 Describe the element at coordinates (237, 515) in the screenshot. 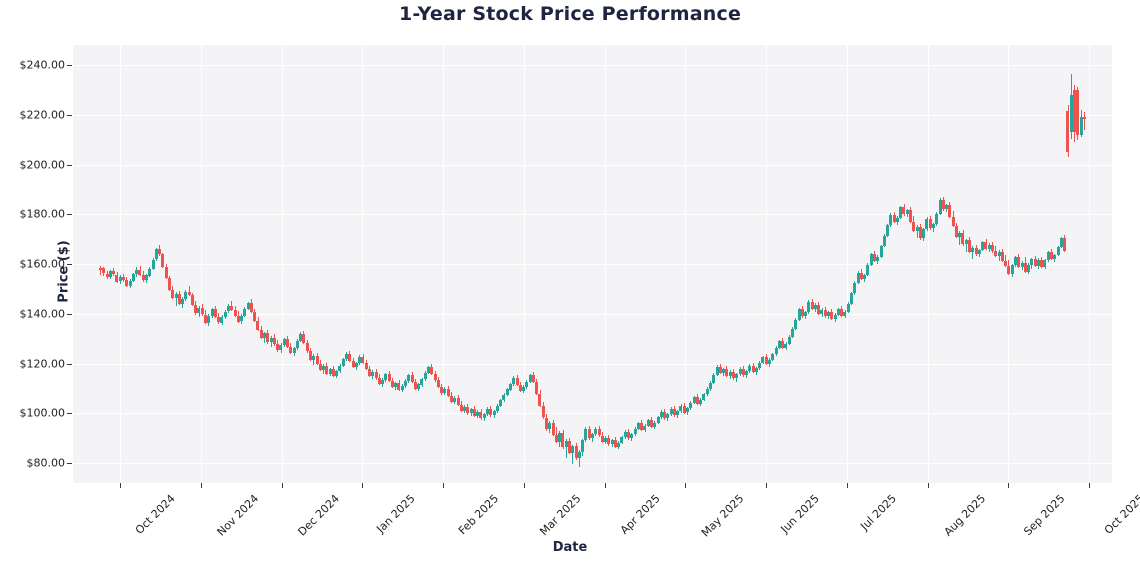

I see `x-axis-tick-label: Nov 2024` at that location.